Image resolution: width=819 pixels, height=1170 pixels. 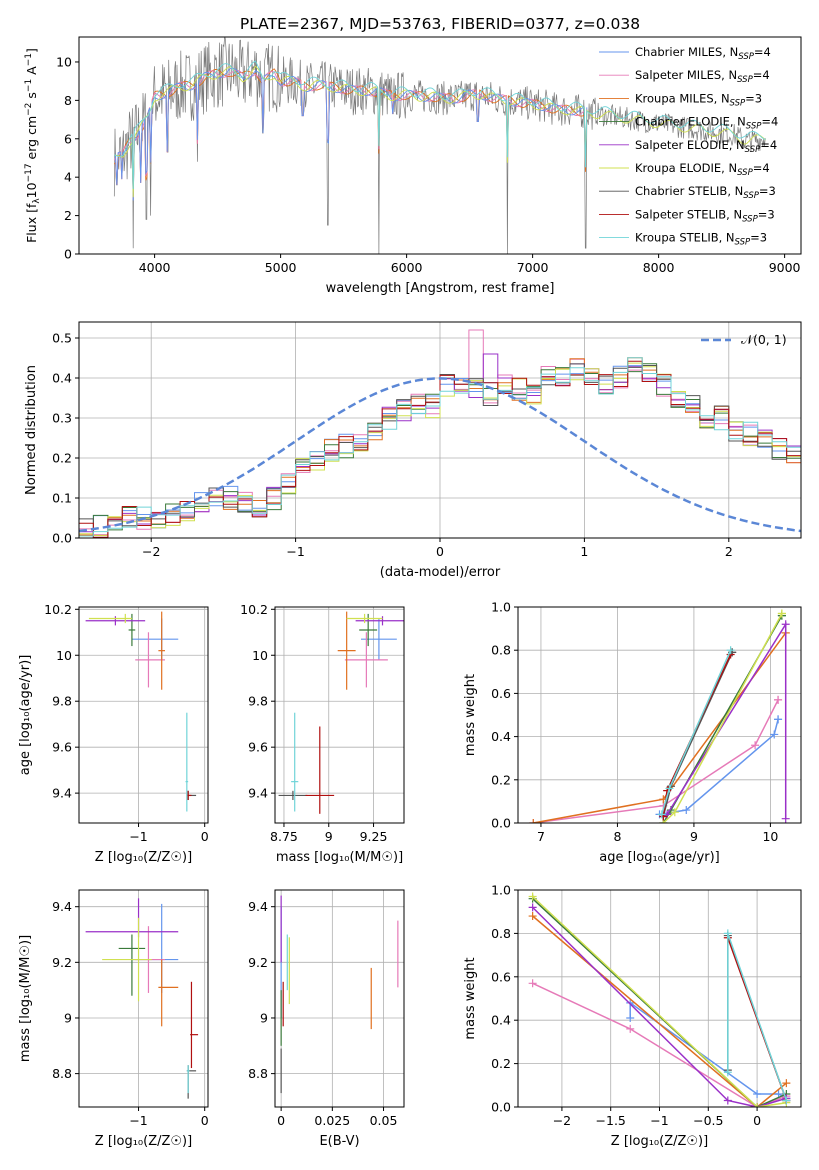 What do you see at coordinates (37, 201) in the screenshot?
I see `y-axis-label-part: λ` at bounding box center [37, 201].